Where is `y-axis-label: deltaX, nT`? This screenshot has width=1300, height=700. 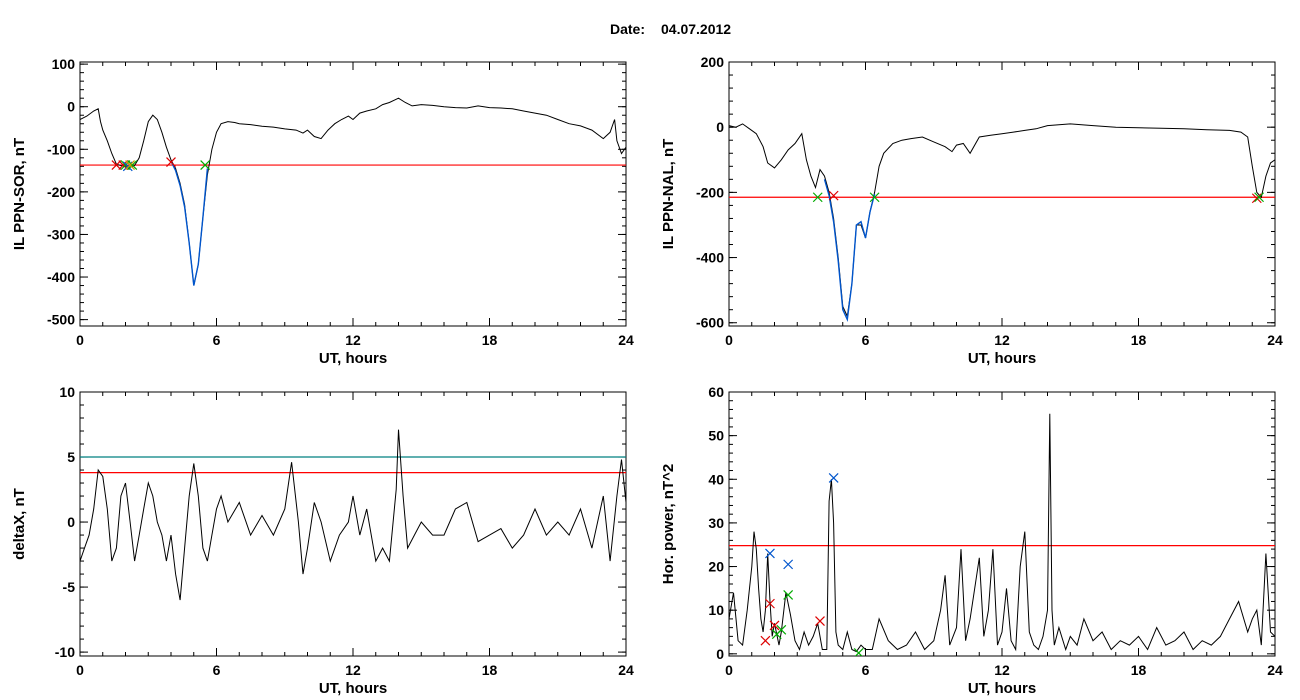
y-axis-label: deltaX, nT is located at coordinates (19, 524).